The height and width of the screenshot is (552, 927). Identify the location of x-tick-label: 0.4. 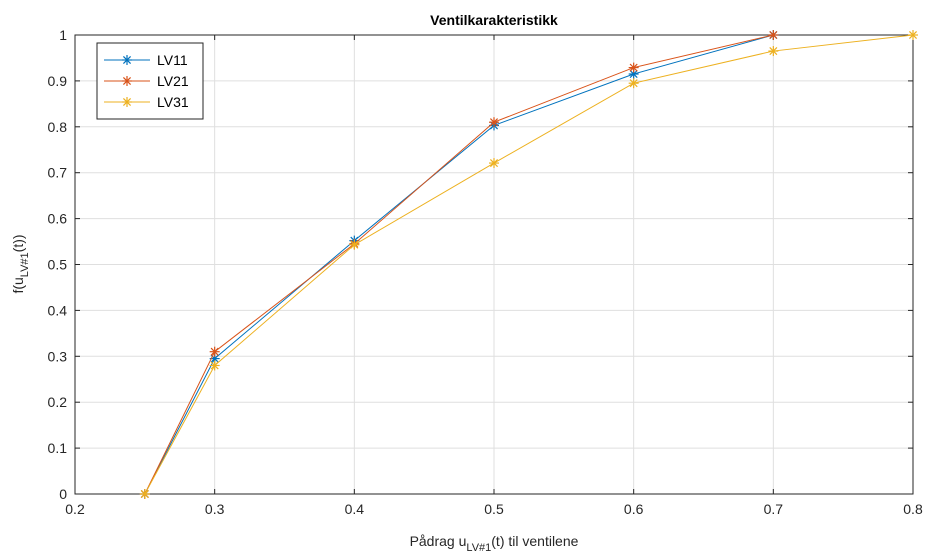
(355, 509).